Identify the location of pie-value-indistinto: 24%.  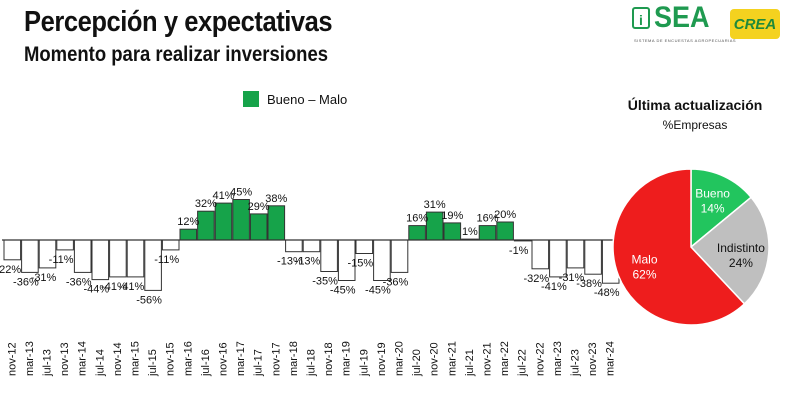
(741, 263).